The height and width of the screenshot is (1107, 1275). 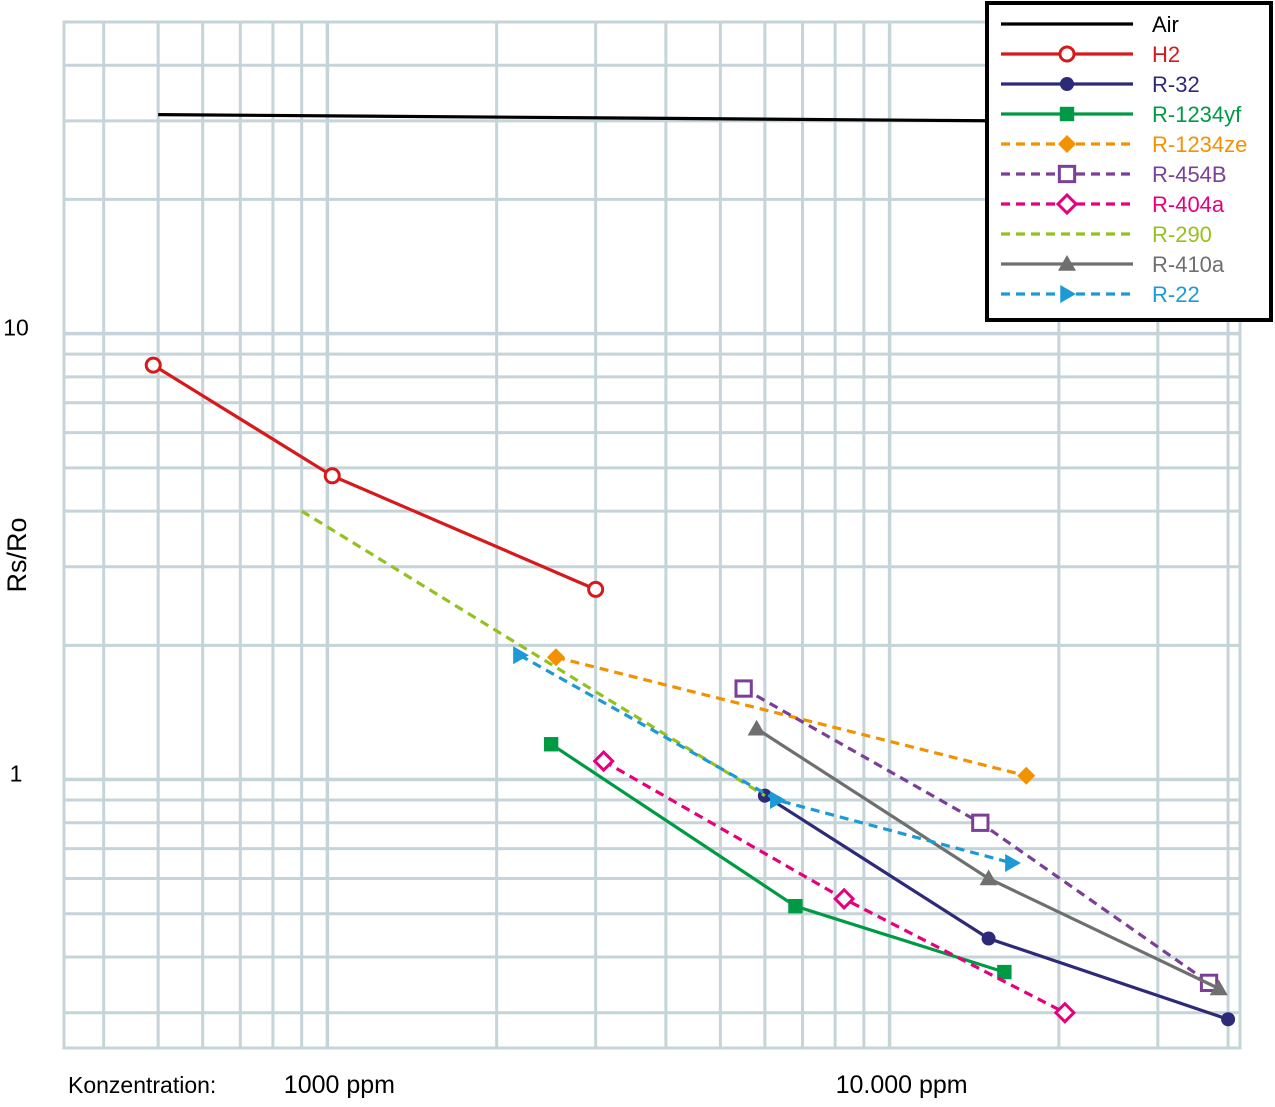 I want to click on series-r-404a, so click(x=834, y=886).